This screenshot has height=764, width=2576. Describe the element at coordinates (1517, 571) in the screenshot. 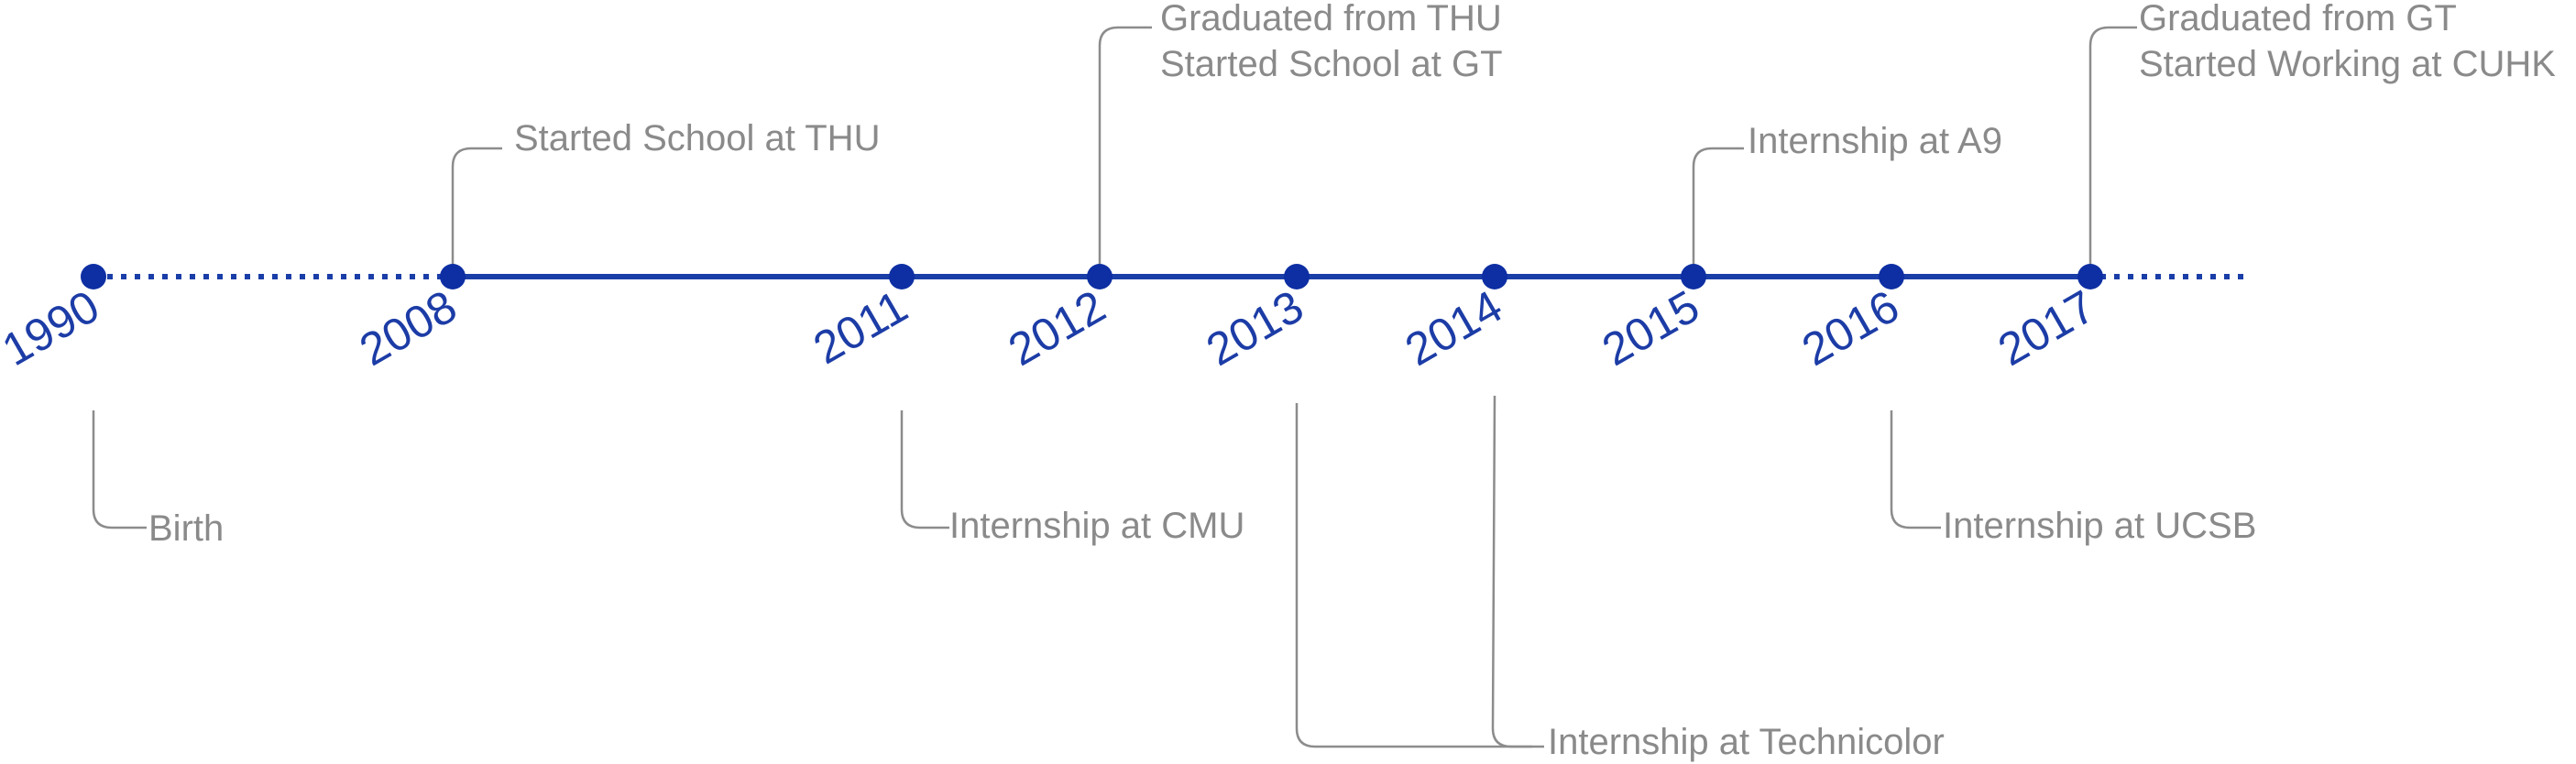

I see `connector-2014` at that location.